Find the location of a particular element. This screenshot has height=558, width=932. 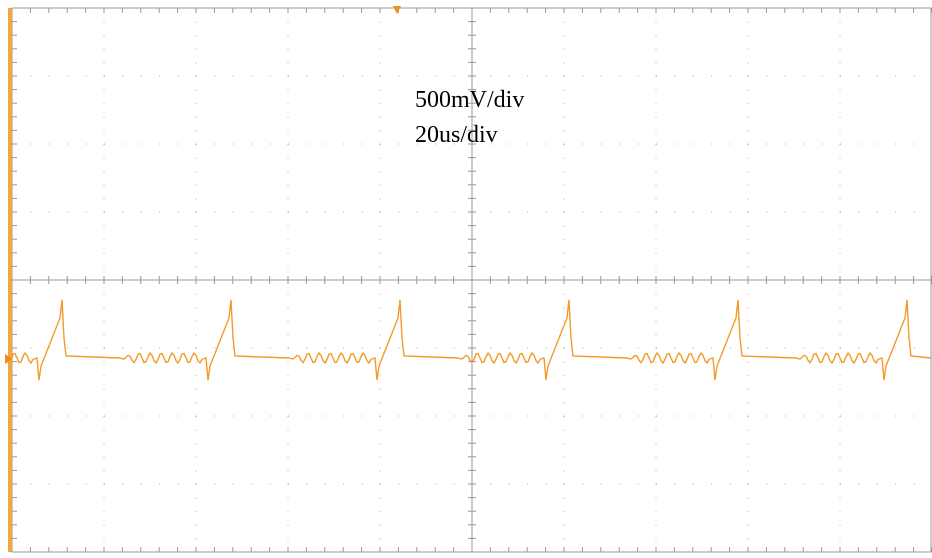

ground-marker is located at coordinates (9, 359).